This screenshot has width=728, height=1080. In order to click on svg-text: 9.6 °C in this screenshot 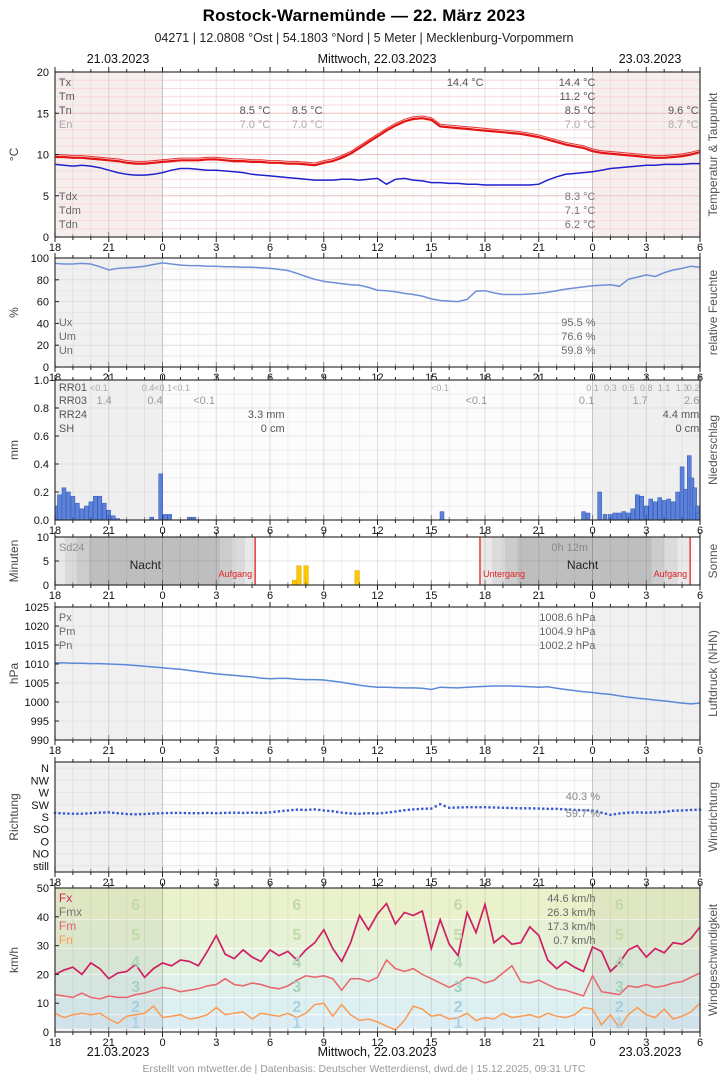, I will do `click(683, 111)`.